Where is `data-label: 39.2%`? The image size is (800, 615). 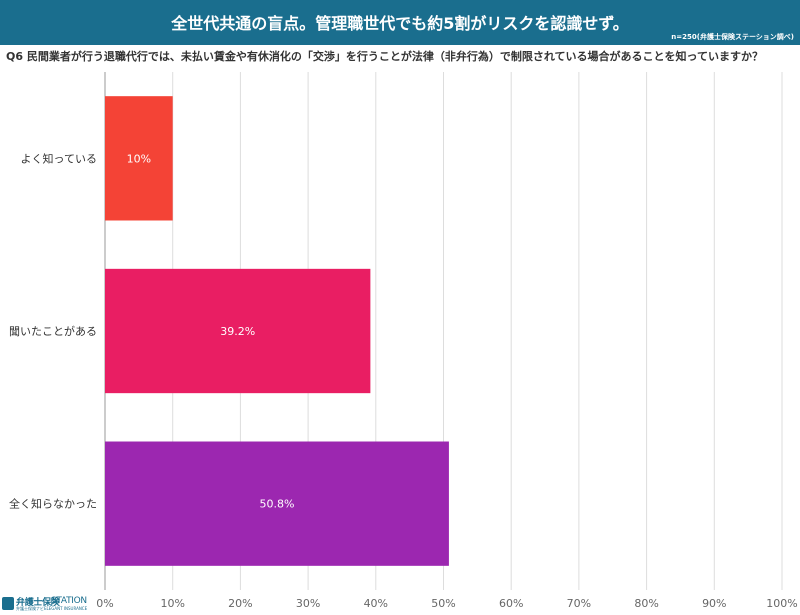 data-label: 39.2% is located at coordinates (237, 331).